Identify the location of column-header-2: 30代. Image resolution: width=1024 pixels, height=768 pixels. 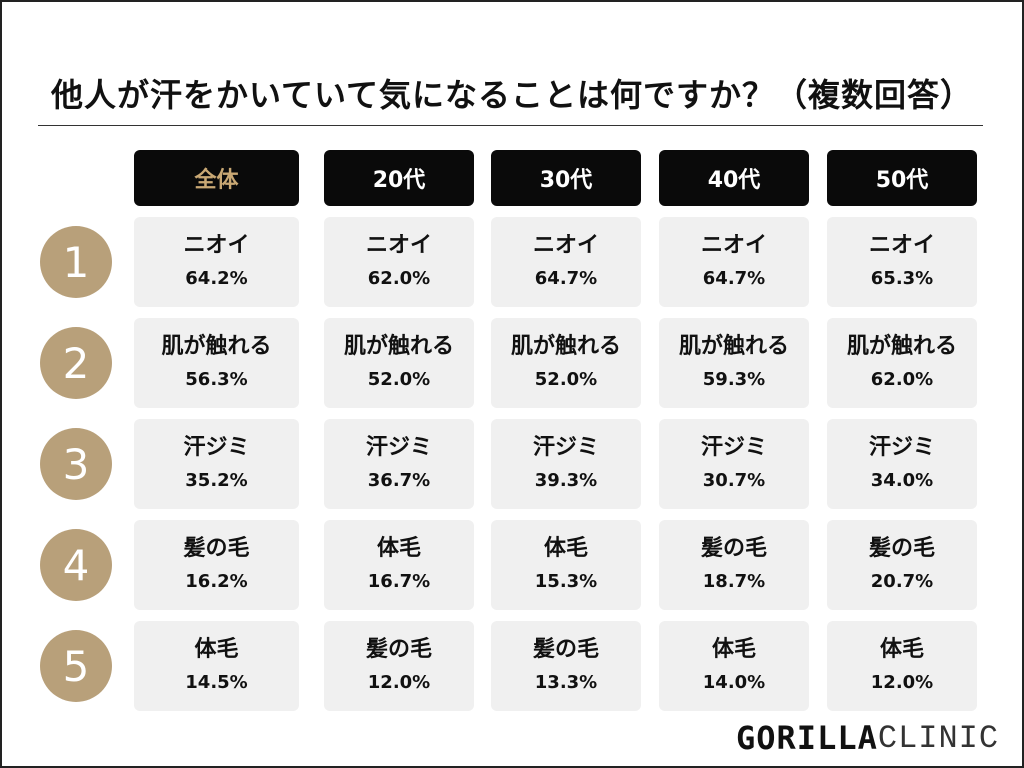
(566, 178).